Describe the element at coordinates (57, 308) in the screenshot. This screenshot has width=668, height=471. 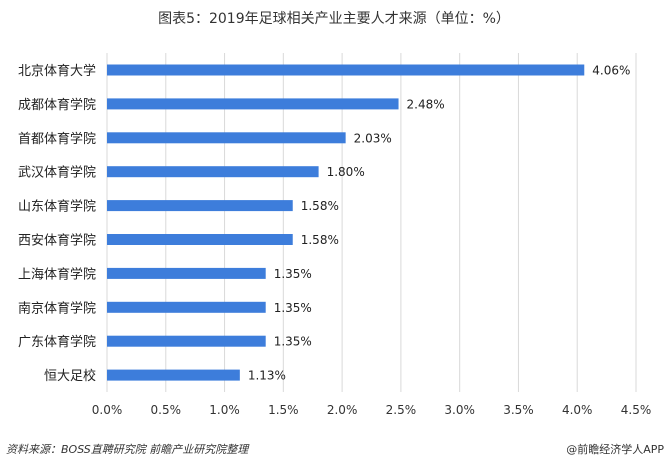
I see `category-label: 南京体育学院` at that location.